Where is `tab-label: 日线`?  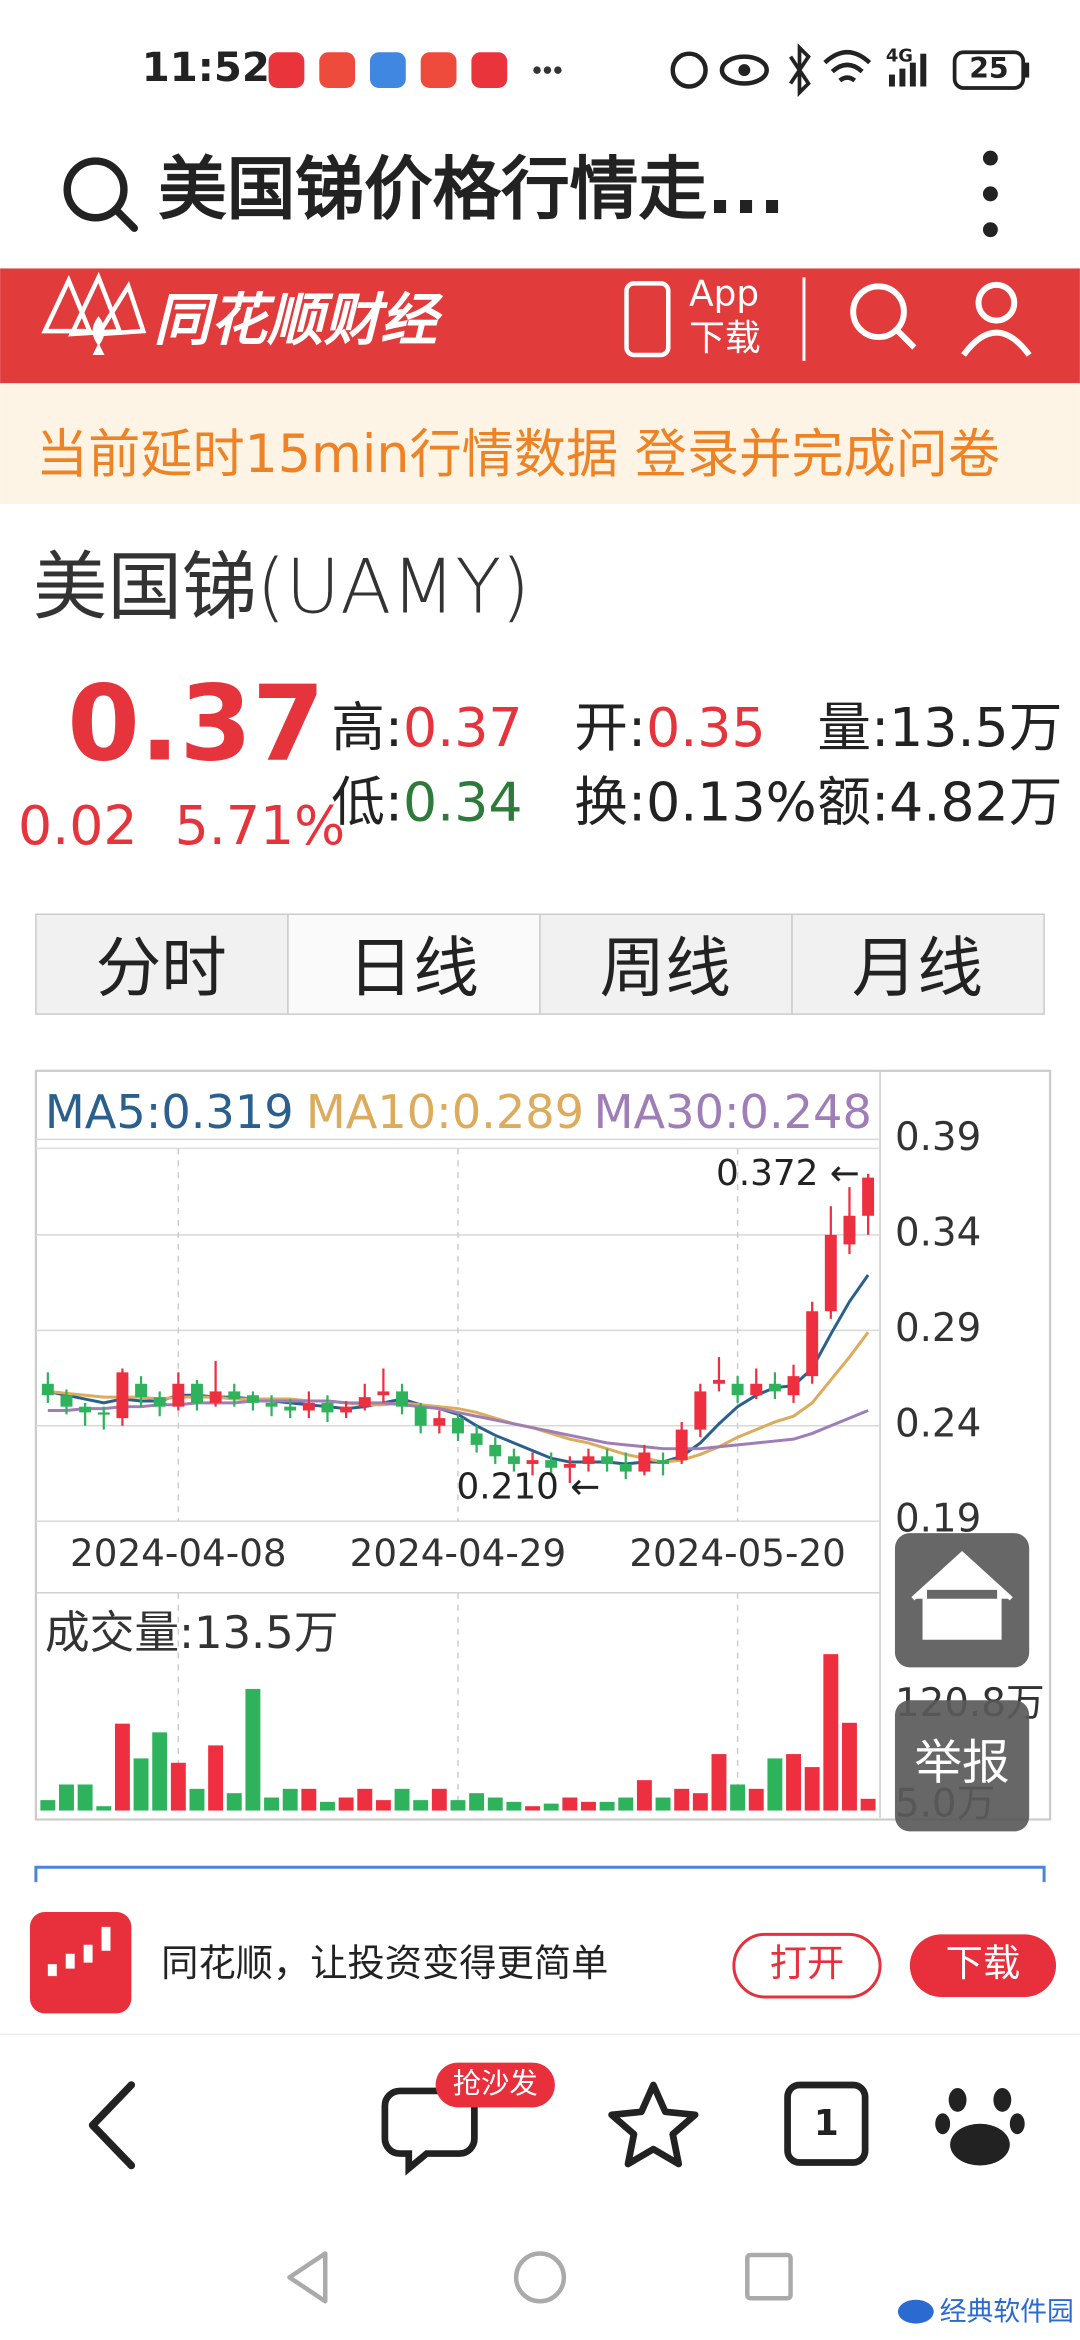 tab-label: 日线 is located at coordinates (413, 968).